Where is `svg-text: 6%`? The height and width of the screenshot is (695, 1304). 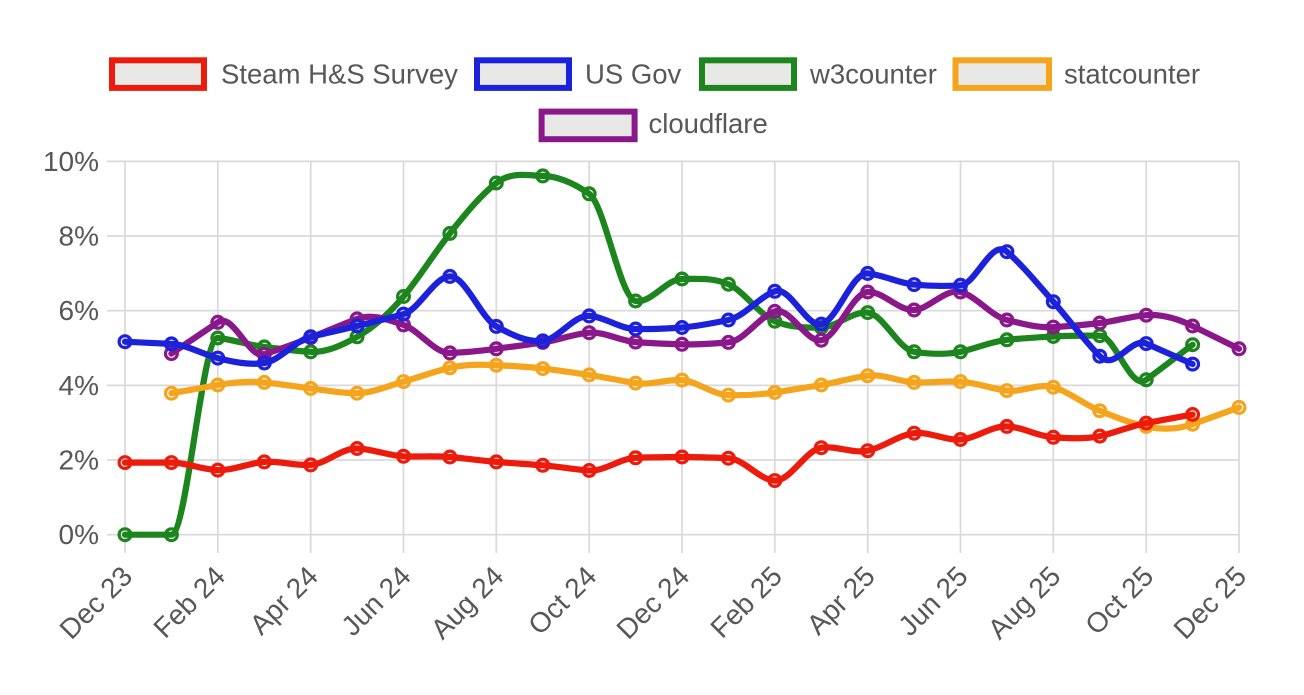 svg-text: 6% is located at coordinates (79, 310).